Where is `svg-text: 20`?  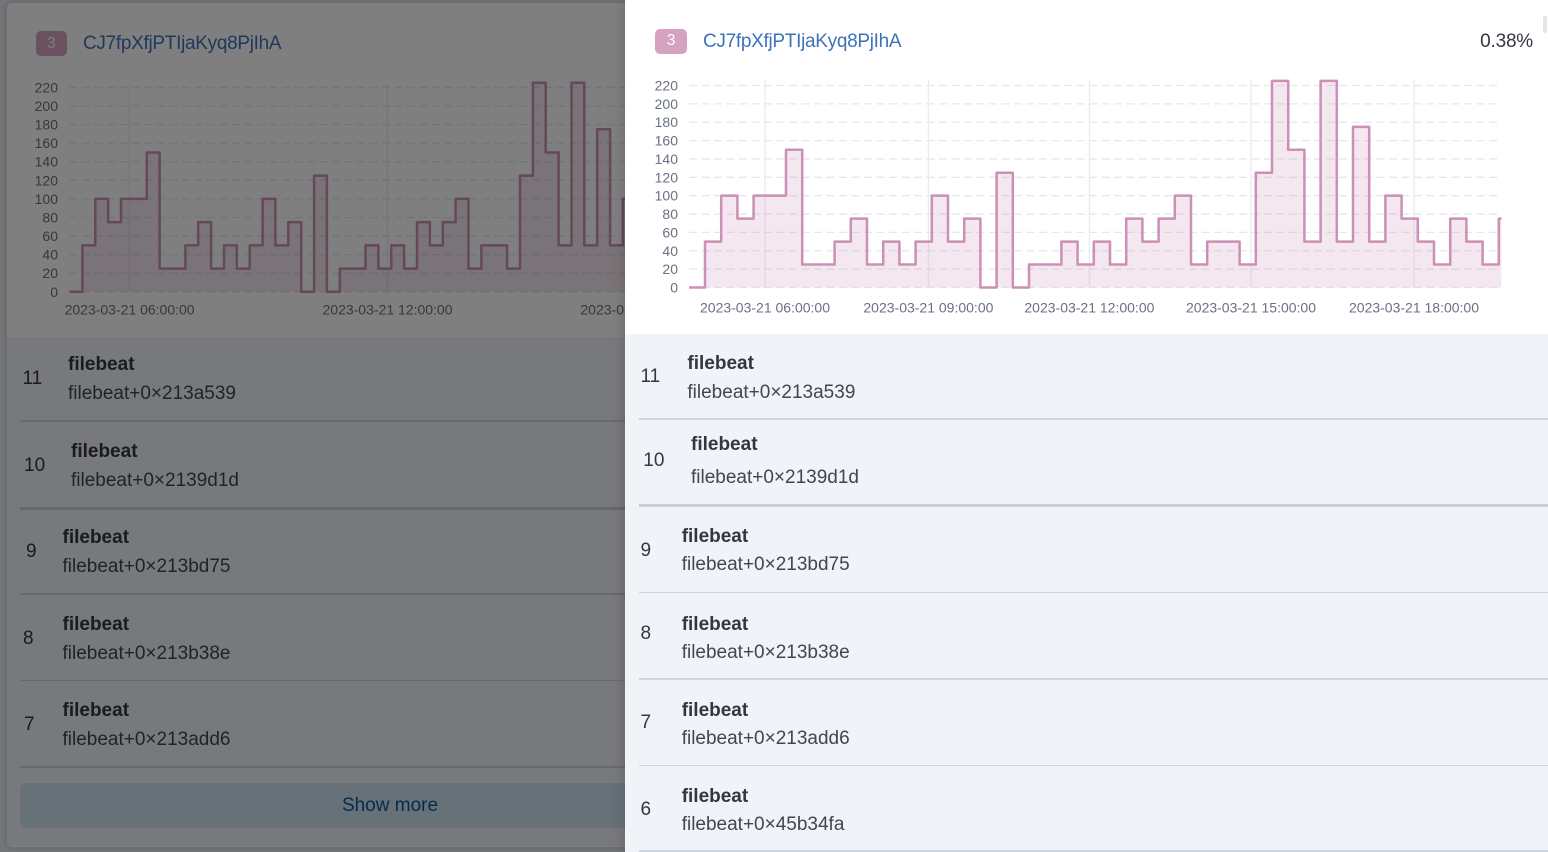
svg-text: 20 is located at coordinates (670, 269).